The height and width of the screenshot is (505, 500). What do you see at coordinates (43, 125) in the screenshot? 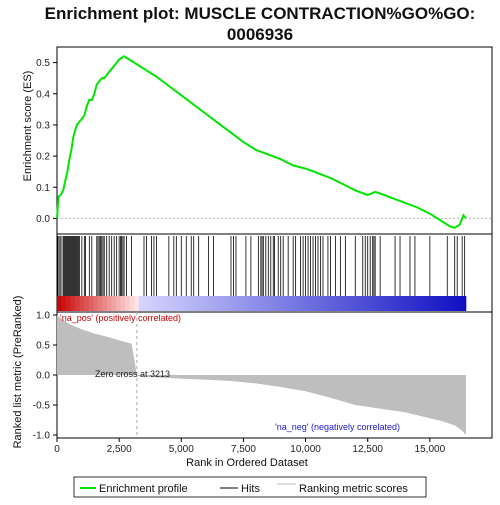
I see `es-y-tick-label: 0.3` at bounding box center [43, 125].